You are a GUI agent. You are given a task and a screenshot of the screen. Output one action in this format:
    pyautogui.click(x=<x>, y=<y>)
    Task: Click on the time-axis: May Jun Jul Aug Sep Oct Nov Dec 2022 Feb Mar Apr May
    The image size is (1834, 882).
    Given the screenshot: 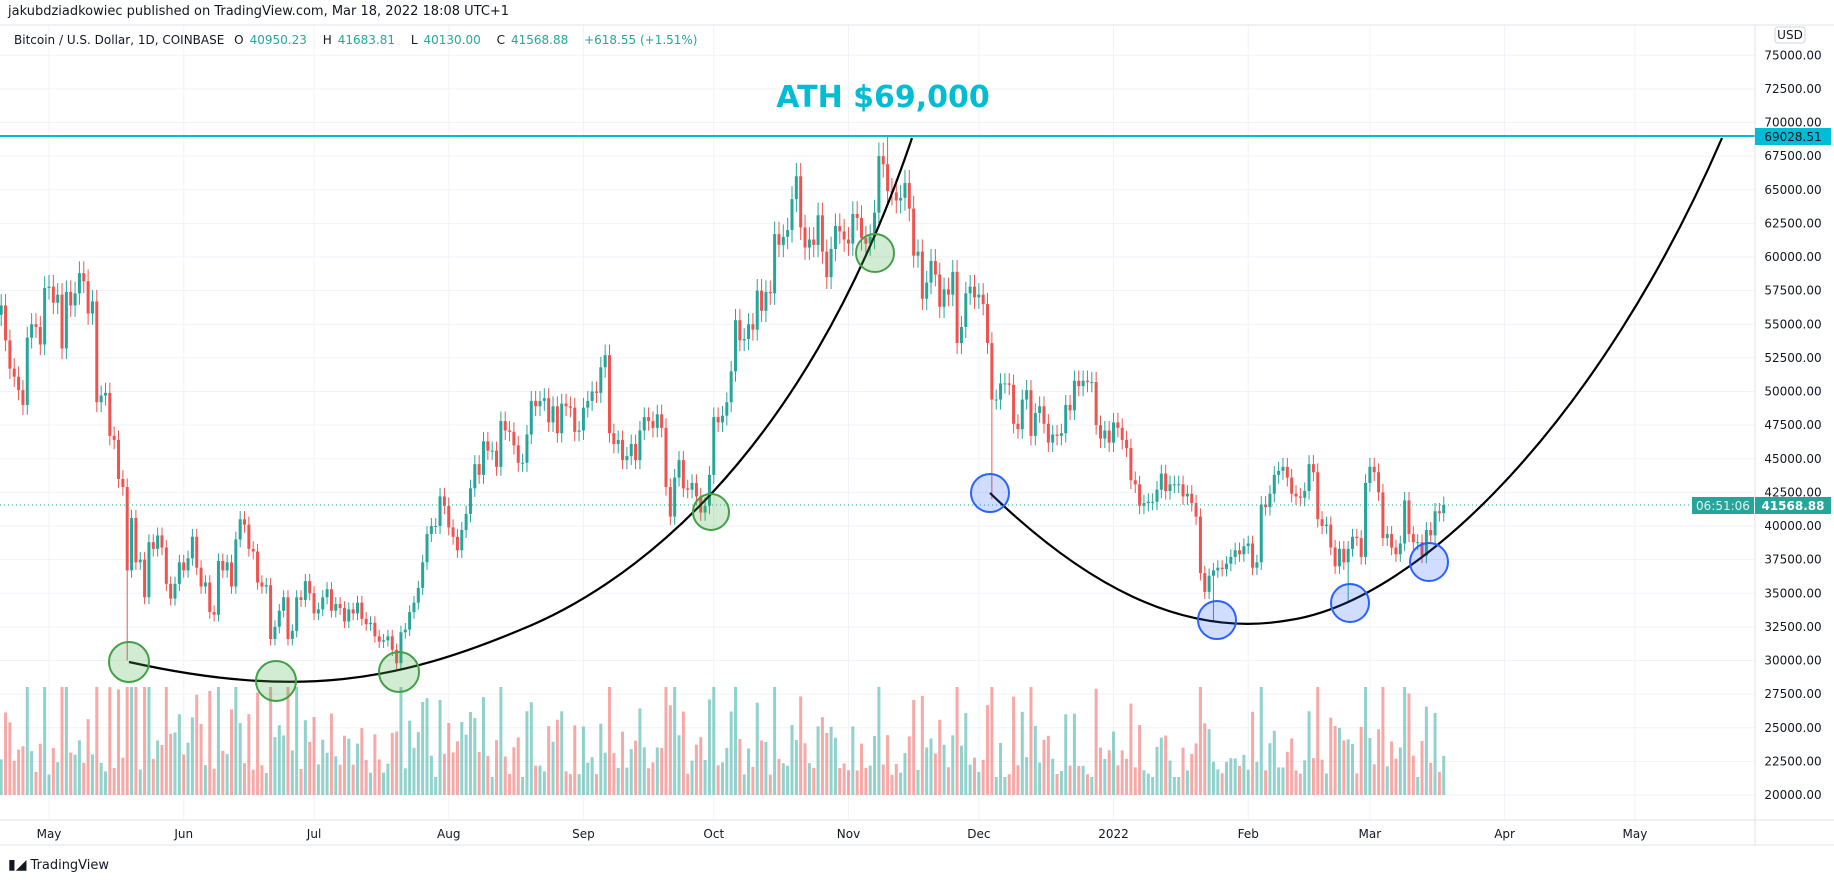 What is the action you would take?
    pyautogui.click(x=842, y=834)
    